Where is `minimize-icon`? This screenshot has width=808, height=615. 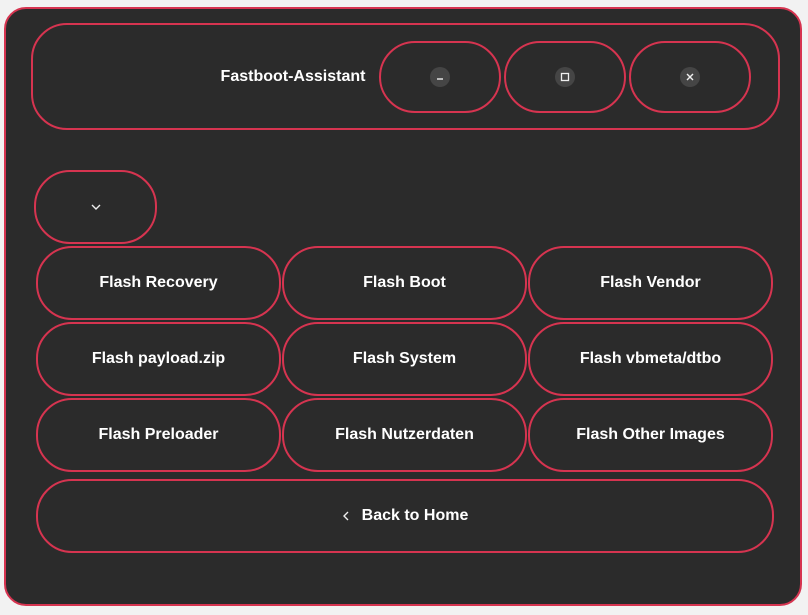 minimize-icon is located at coordinates (440, 77).